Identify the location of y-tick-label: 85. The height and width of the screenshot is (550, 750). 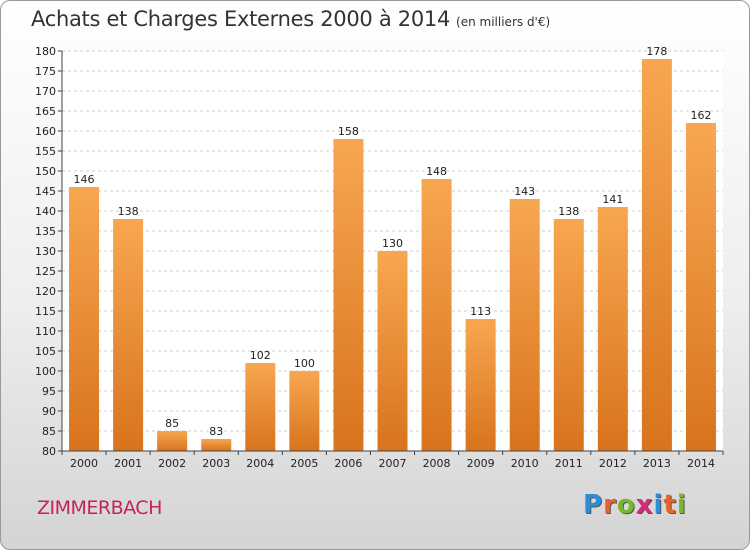
(49, 431).